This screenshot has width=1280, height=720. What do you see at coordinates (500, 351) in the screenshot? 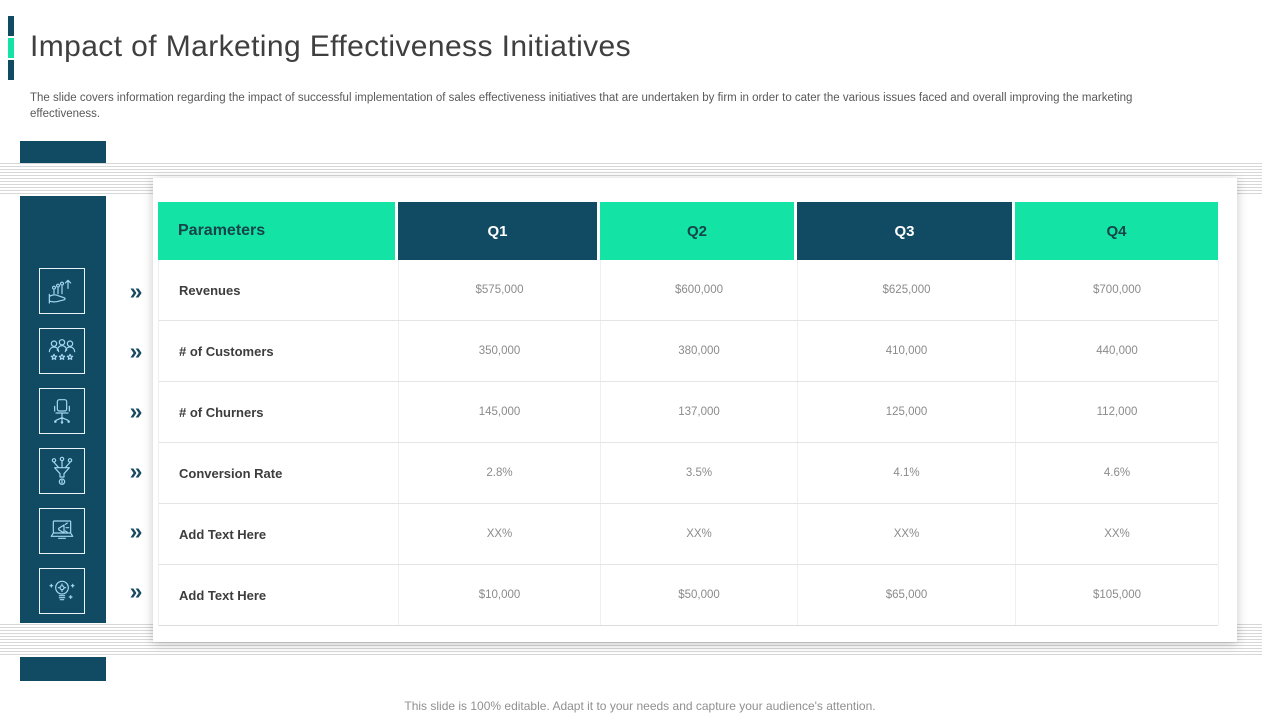
I see `cell-q1: 350,000` at bounding box center [500, 351].